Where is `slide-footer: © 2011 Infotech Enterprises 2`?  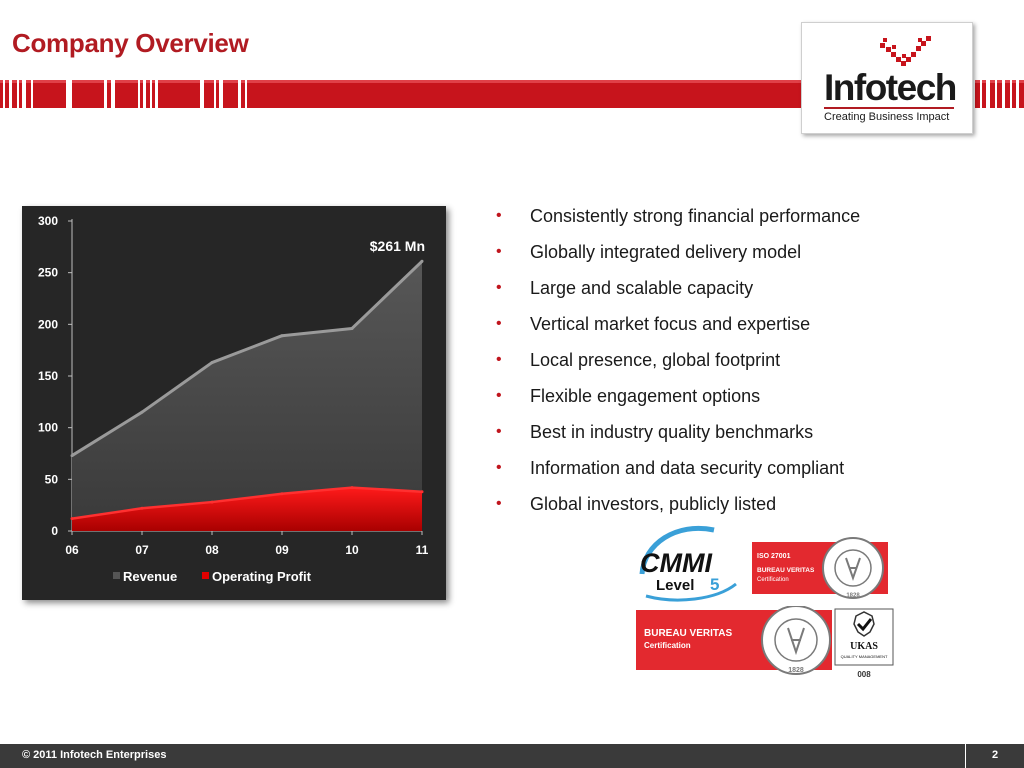
slide-footer: © 2011 Infotech Enterprises 2 is located at coordinates (512, 756).